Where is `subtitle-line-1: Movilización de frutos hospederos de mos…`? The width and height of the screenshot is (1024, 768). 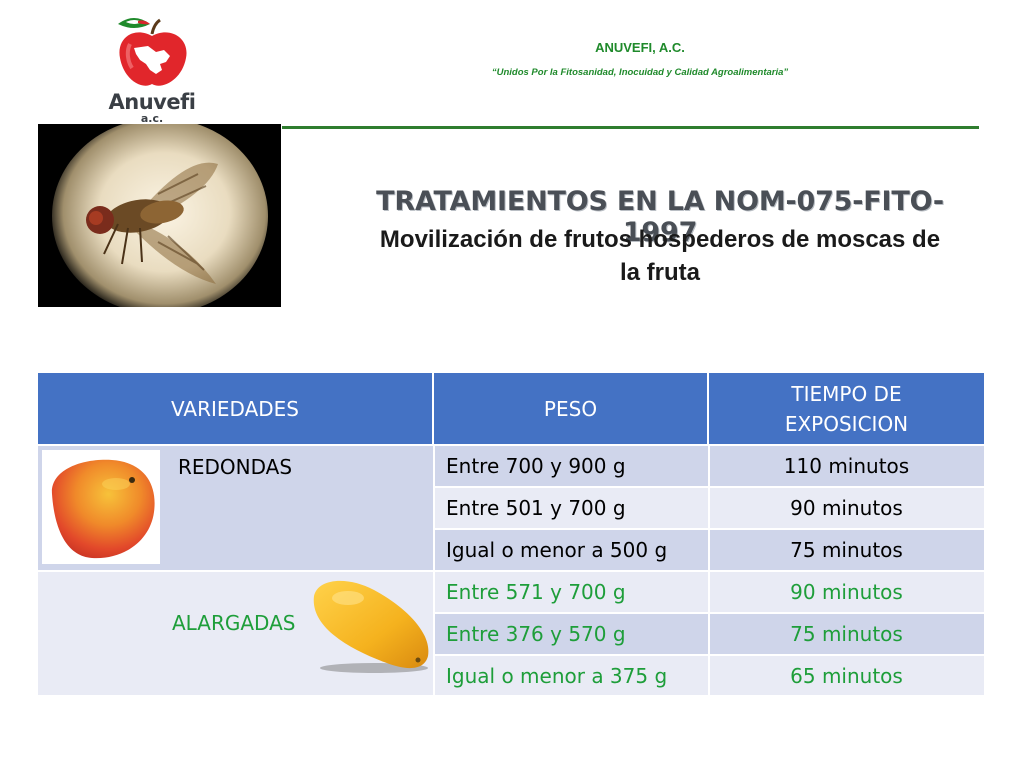
subtitle-line-1: Movilización de frutos hospederos de mos… is located at coordinates (660, 239).